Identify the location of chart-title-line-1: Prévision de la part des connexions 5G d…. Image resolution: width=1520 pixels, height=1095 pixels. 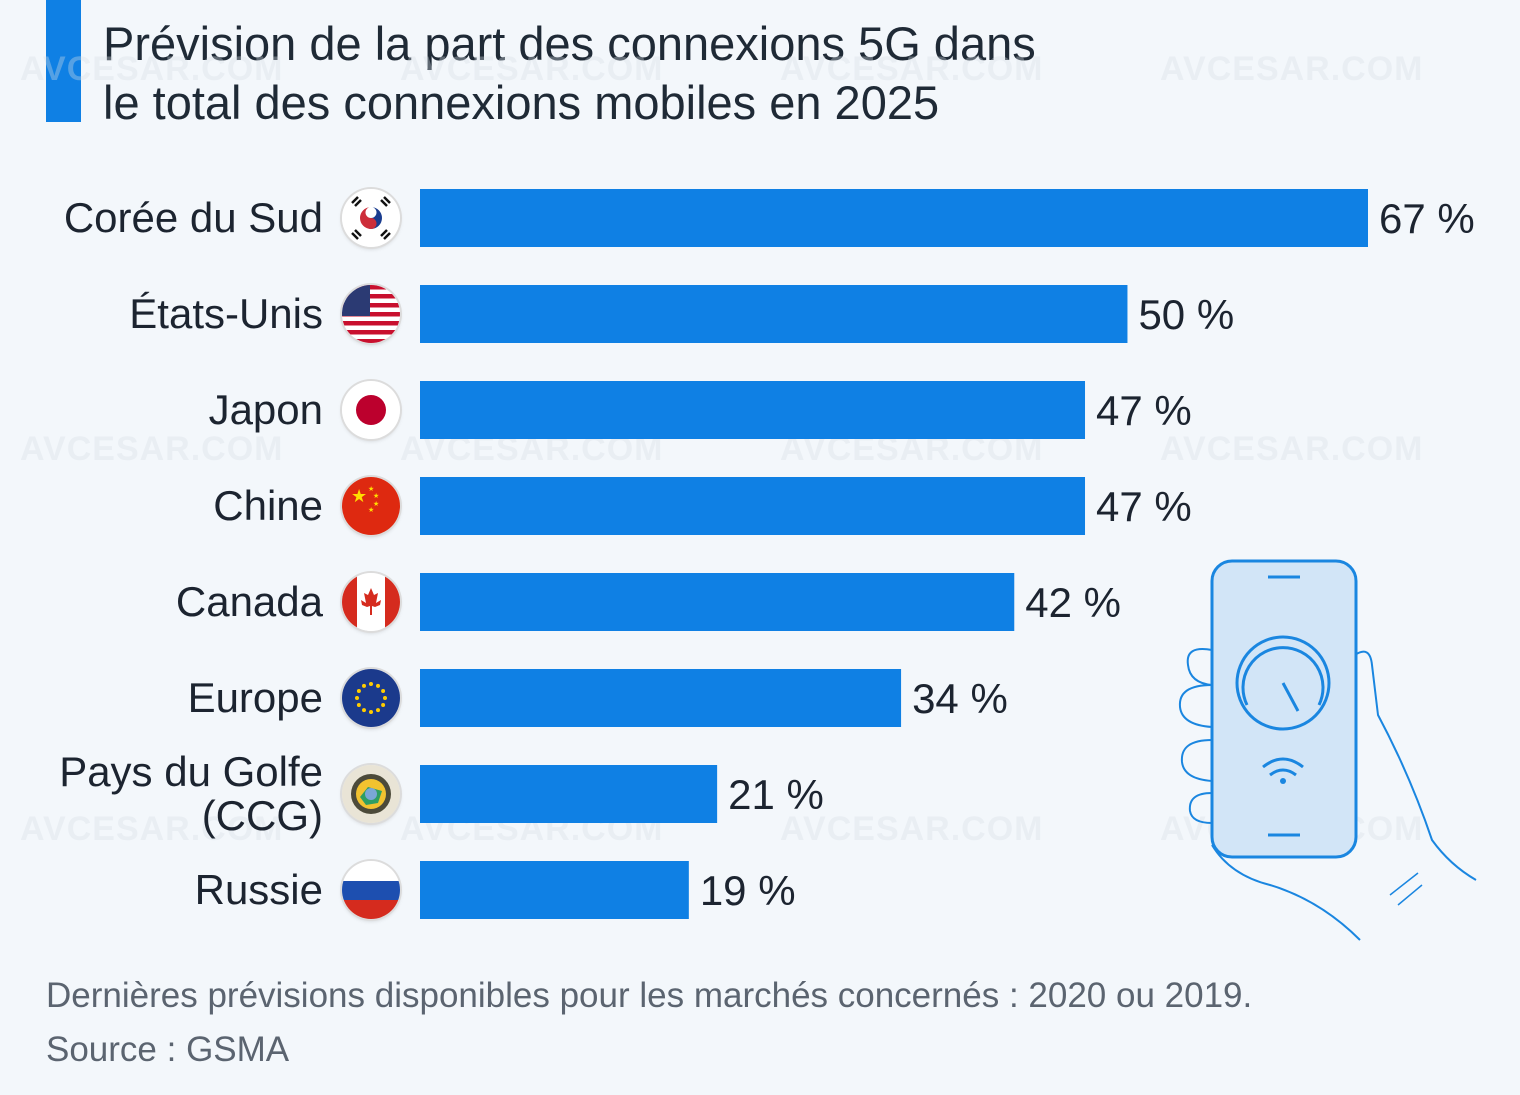
(569, 43).